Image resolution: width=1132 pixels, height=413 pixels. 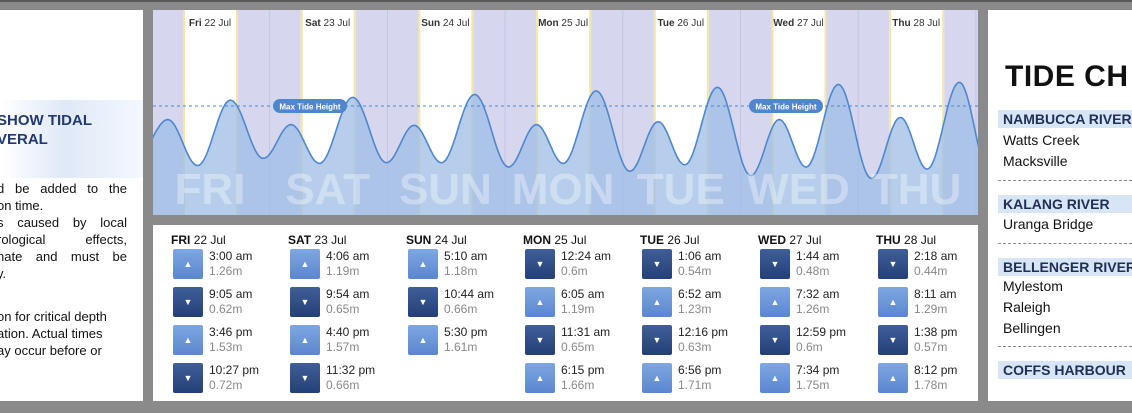 What do you see at coordinates (583, 294) in the screenshot?
I see `tide-time: 6:05 am` at bounding box center [583, 294].